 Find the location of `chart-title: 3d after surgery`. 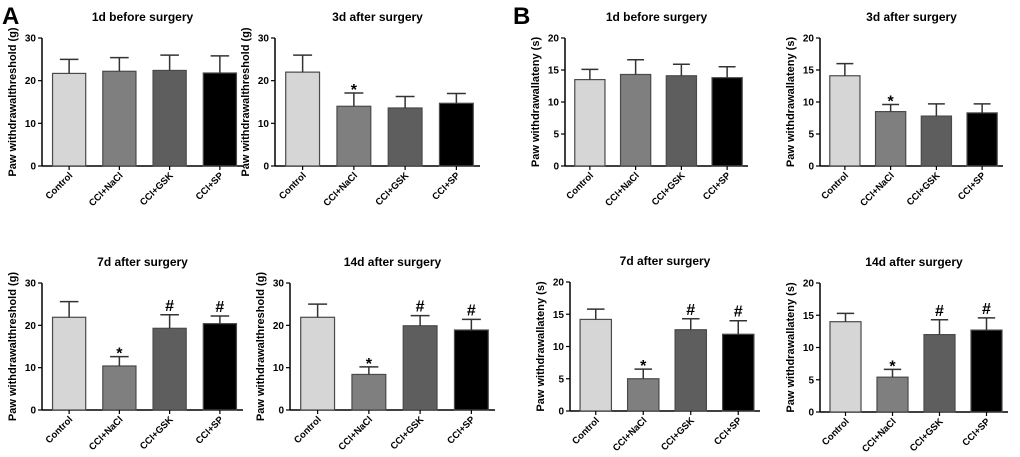

chart-title: 3d after surgery is located at coordinates (377, 17).